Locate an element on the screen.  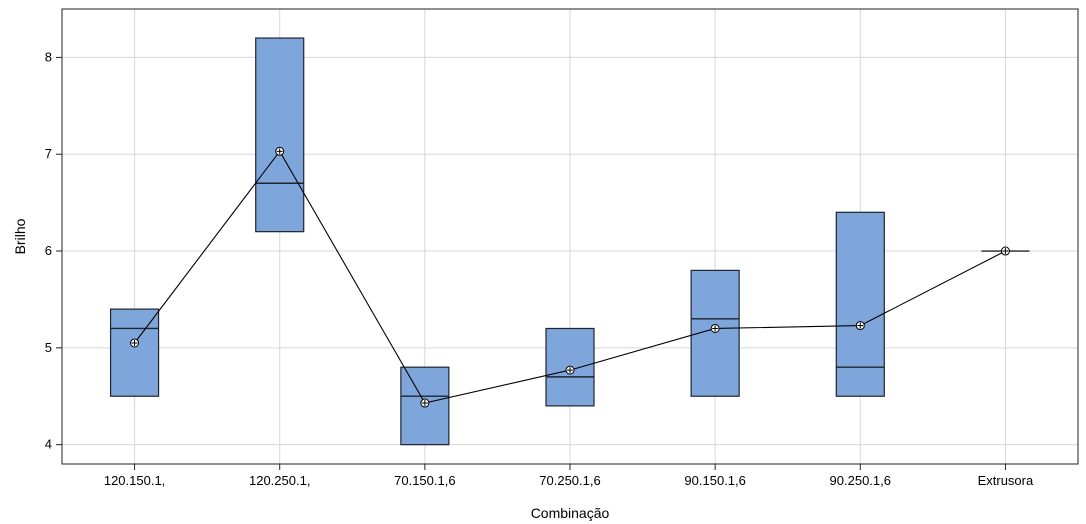
y-tick-label: 5 is located at coordinates (48, 347).